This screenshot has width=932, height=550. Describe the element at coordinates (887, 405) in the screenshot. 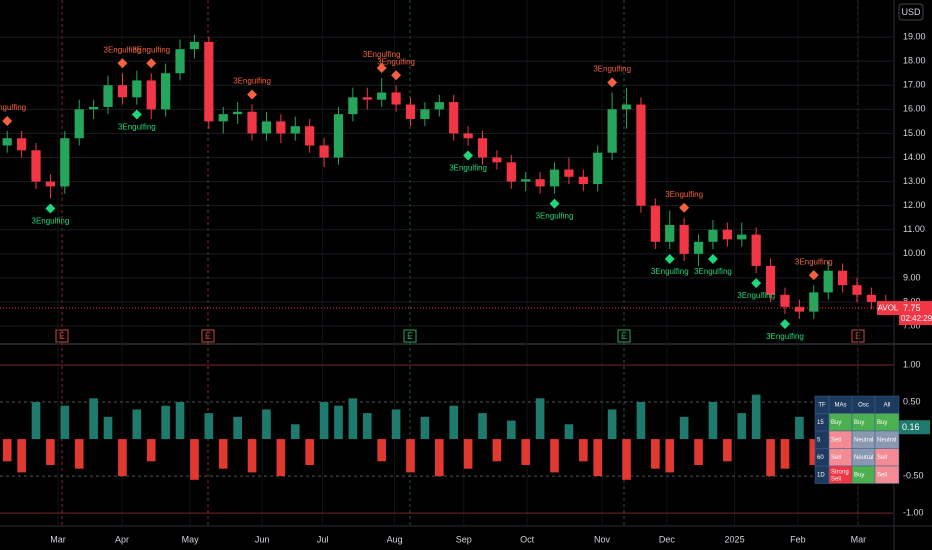

I see `table-header-text: All` at that location.